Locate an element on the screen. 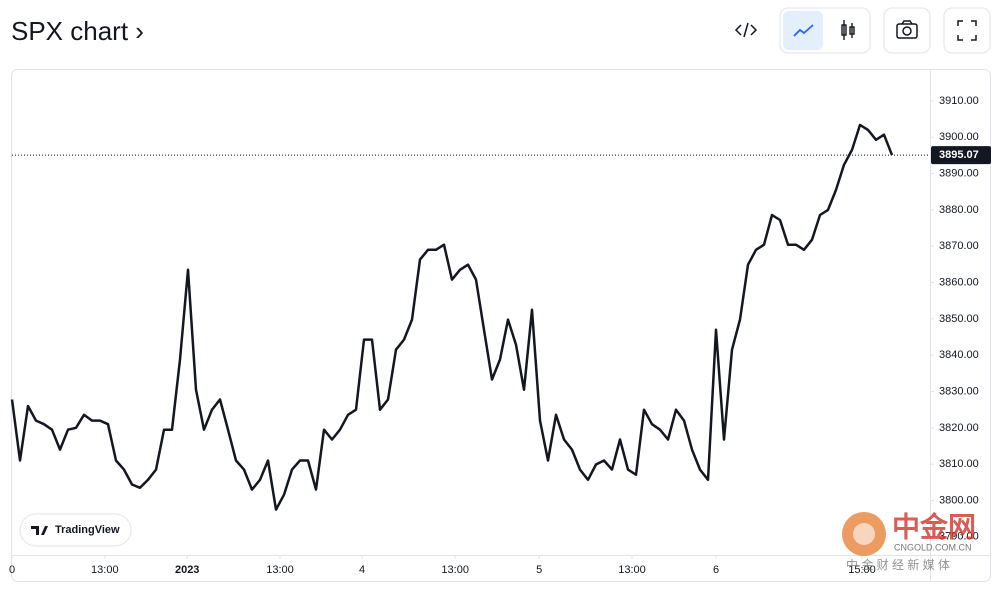 This screenshot has height=589, width=999. last-price-badge is located at coordinates (961, 155).